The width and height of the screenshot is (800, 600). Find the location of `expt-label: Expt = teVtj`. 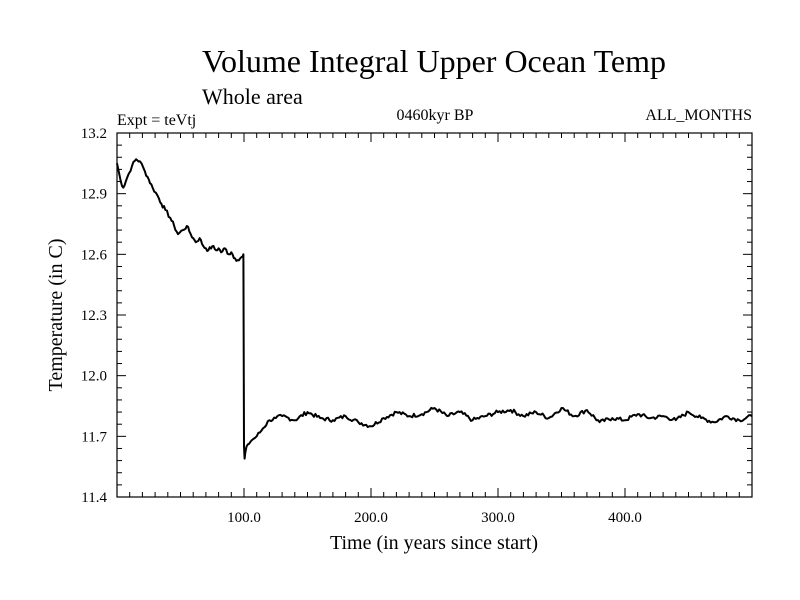

expt-label: Expt = teVtj is located at coordinates (156, 120).